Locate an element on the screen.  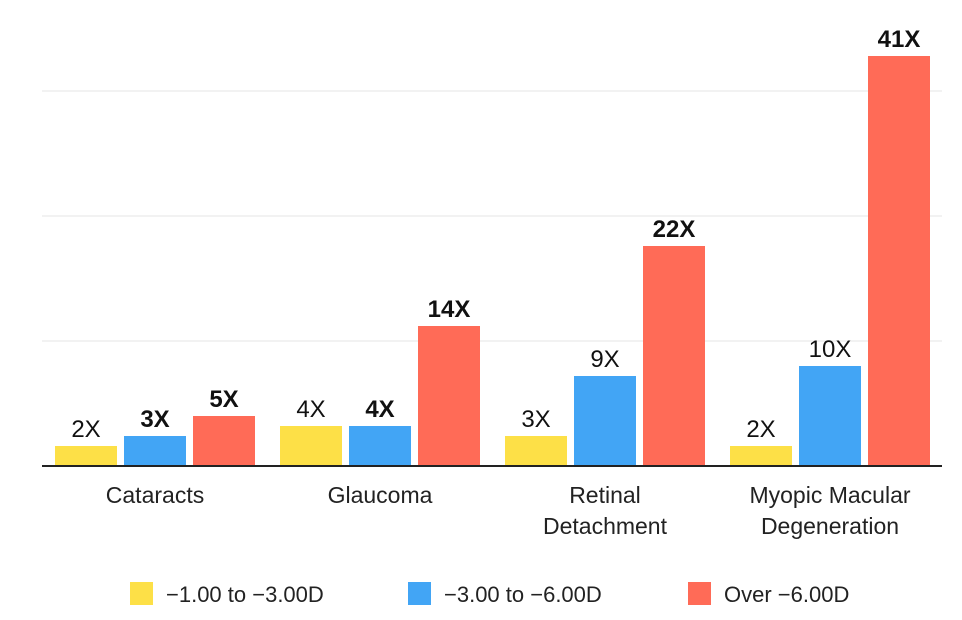
category-label: Retinal is located at coordinates (605, 495).